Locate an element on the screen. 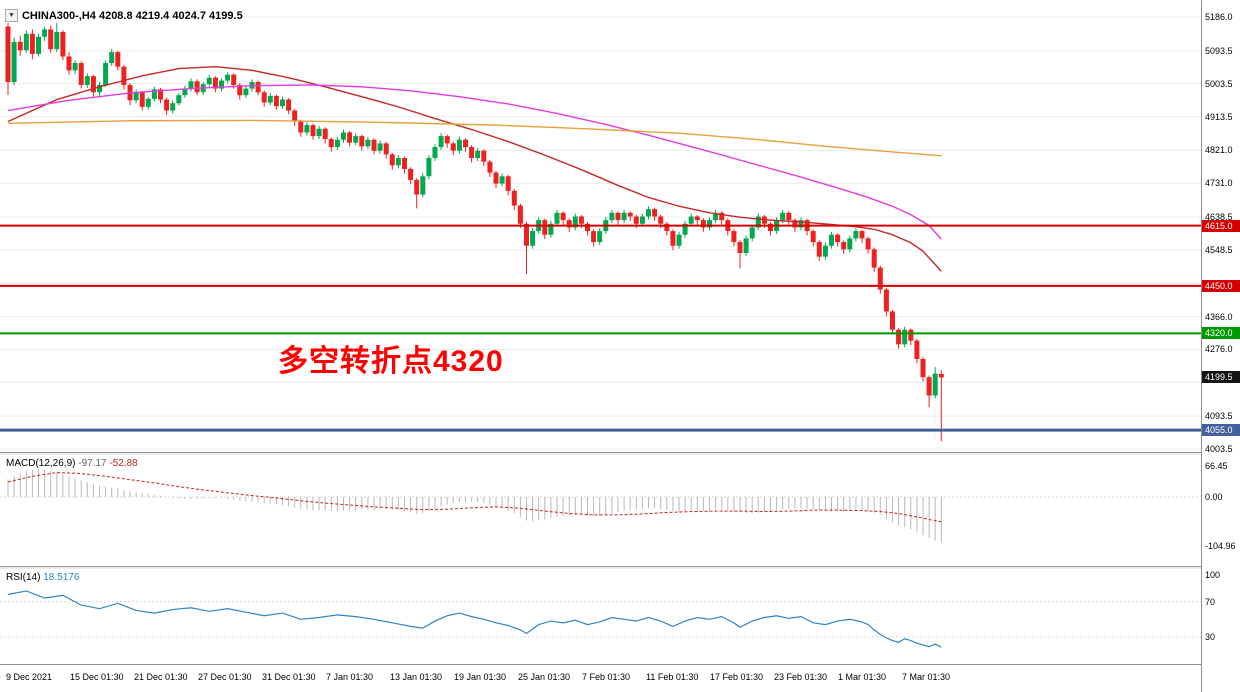 Image resolution: width=1240 pixels, height=692 pixels. macd-label: MACD(12,26,9) -97.17 -52.88 is located at coordinates (72, 463).